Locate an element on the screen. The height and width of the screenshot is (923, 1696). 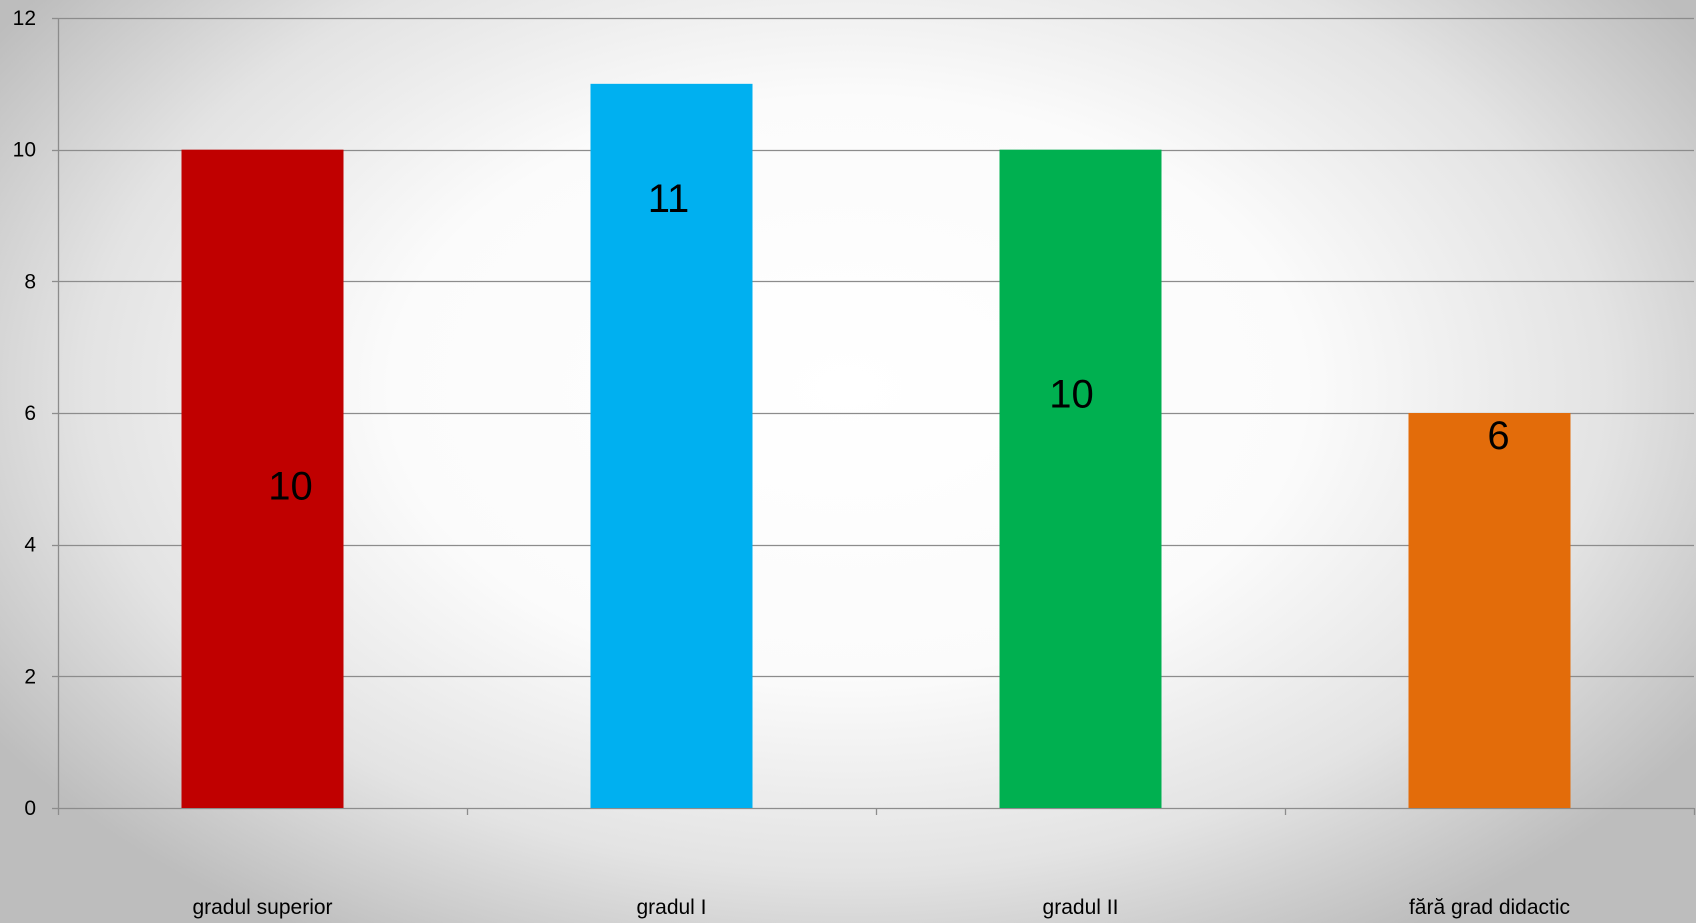
y-tick-label: 6 is located at coordinates (30, 413).